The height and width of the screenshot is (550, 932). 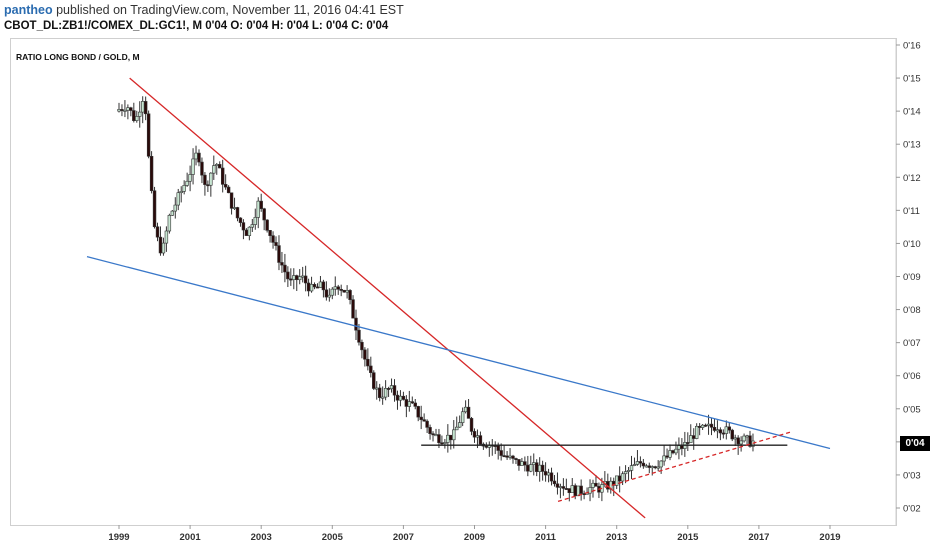 I want to click on red-uptrend-dashed-line, so click(x=674, y=467).